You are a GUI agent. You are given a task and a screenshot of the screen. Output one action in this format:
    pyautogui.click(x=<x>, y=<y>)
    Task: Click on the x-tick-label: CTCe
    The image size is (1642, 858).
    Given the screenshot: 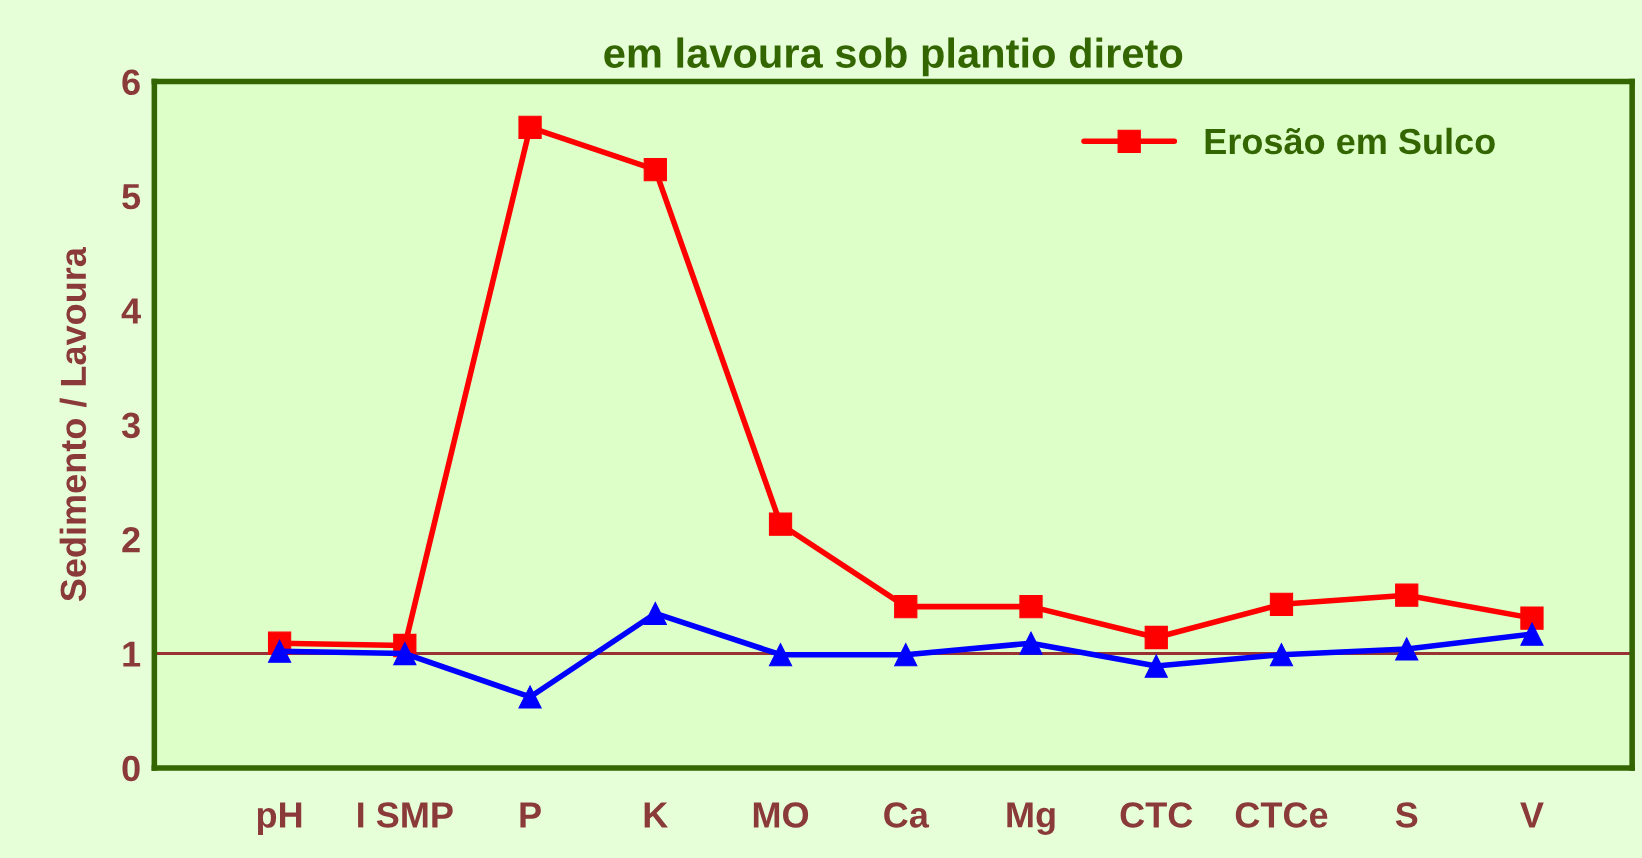 What is the action you would take?
    pyautogui.click(x=1281, y=815)
    